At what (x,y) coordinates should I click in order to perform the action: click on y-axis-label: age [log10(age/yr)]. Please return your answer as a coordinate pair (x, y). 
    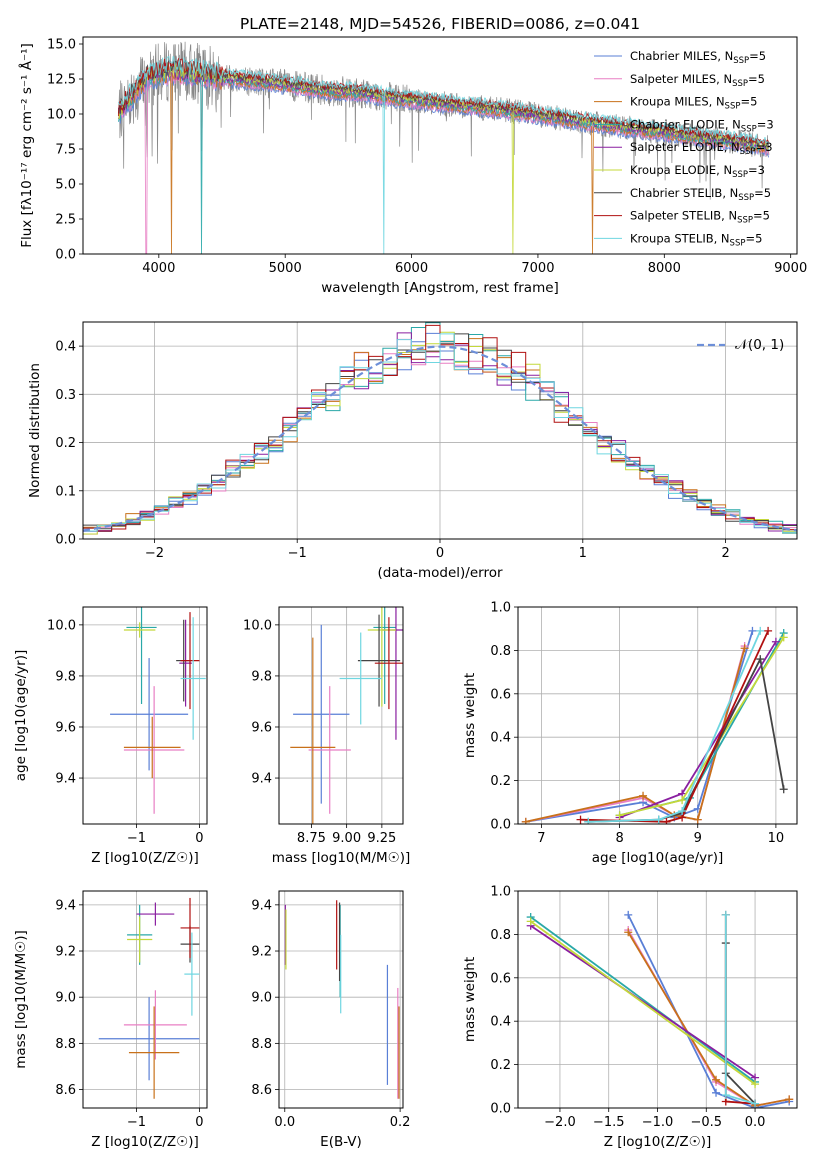
    Looking at the image, I should click on (21, 716).